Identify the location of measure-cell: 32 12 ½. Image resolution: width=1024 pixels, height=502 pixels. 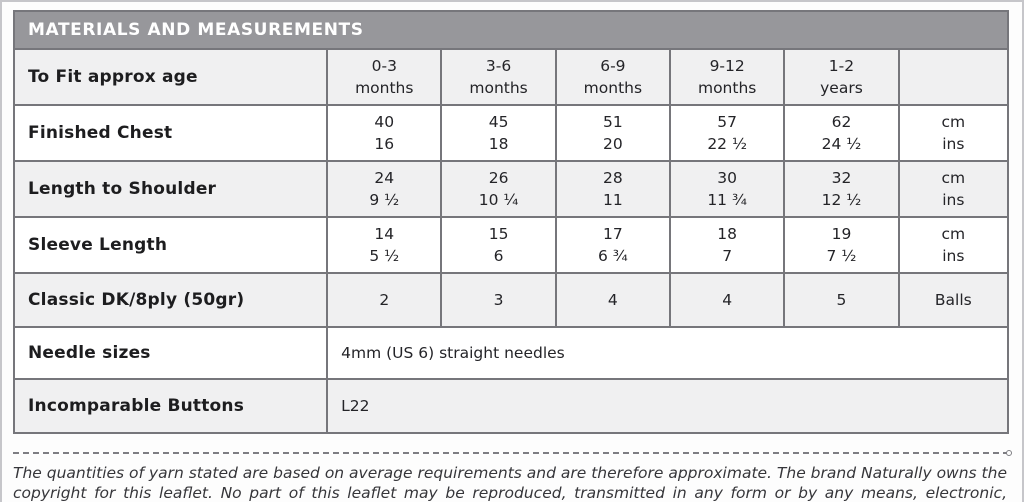
(841, 189).